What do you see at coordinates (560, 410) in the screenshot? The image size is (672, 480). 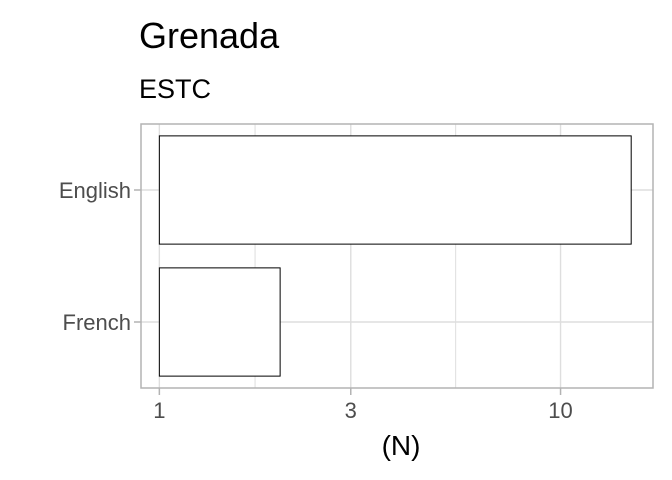 I see `x-tick-label: 10` at bounding box center [560, 410].